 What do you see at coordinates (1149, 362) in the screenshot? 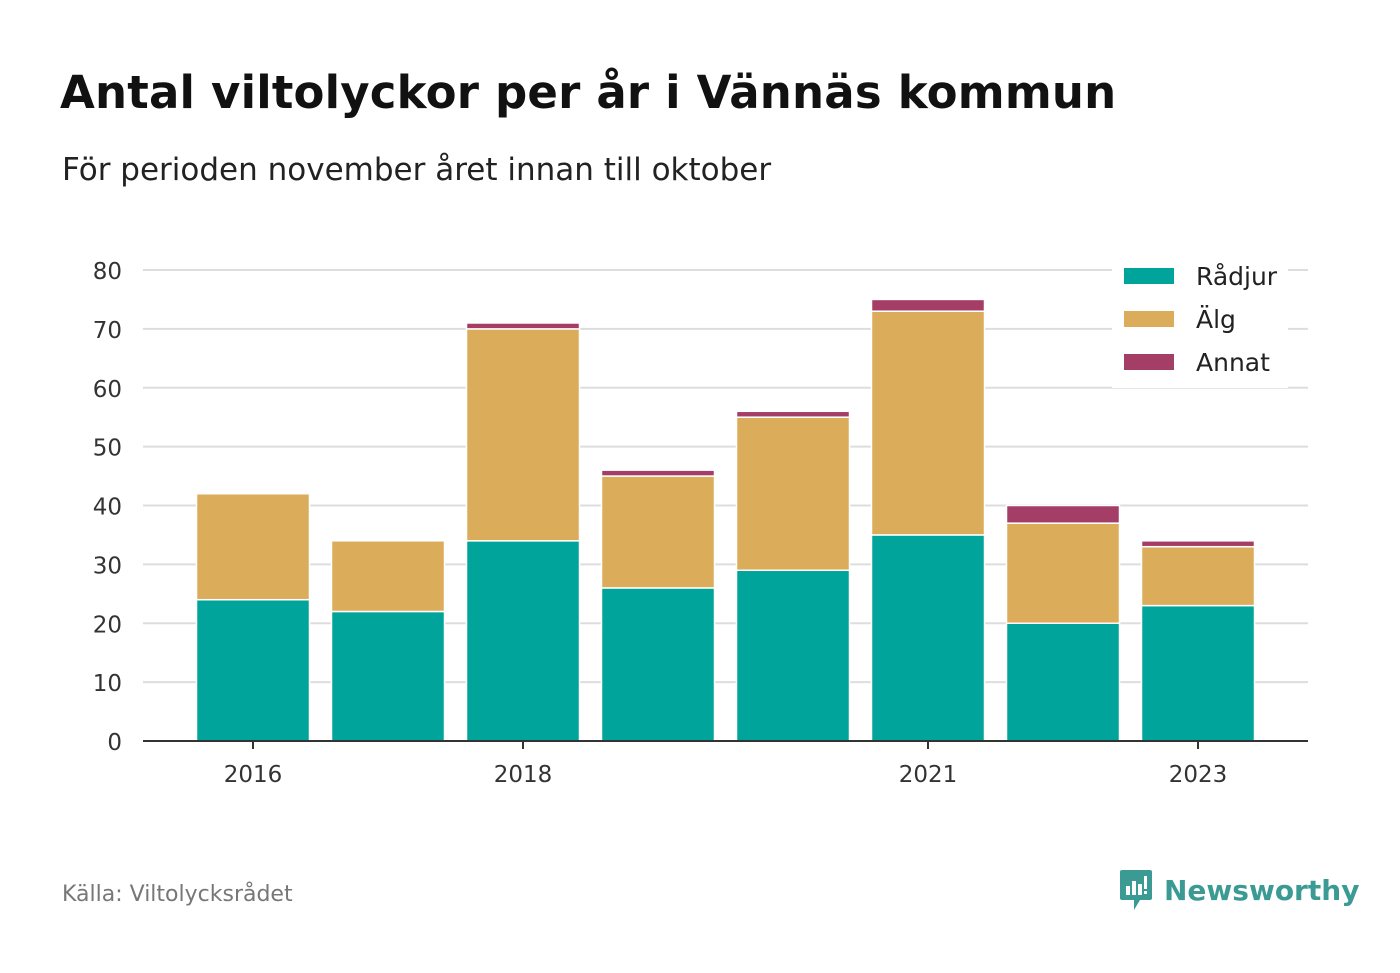
I see `legend-swatch-Annat` at bounding box center [1149, 362].